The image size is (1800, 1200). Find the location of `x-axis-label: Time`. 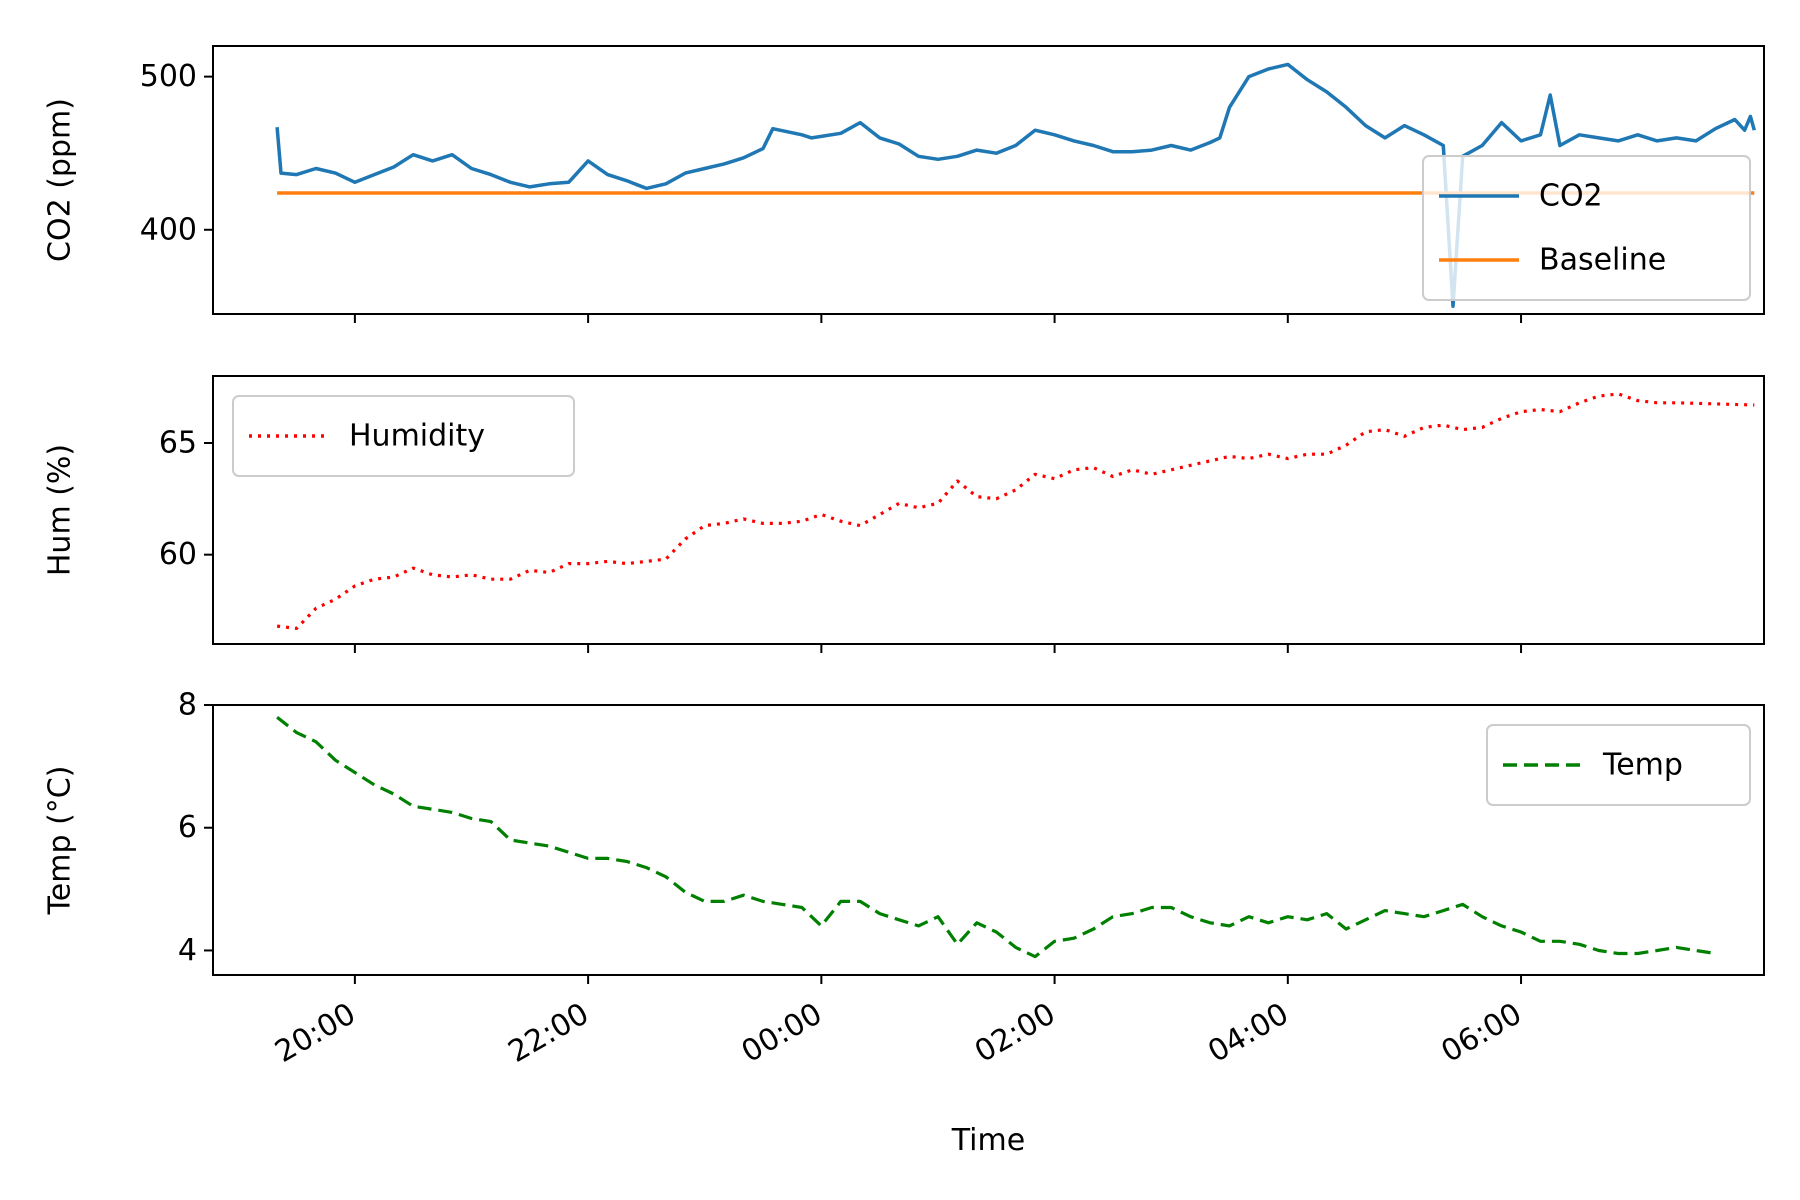

x-axis-label: Time is located at coordinates (988, 1140).